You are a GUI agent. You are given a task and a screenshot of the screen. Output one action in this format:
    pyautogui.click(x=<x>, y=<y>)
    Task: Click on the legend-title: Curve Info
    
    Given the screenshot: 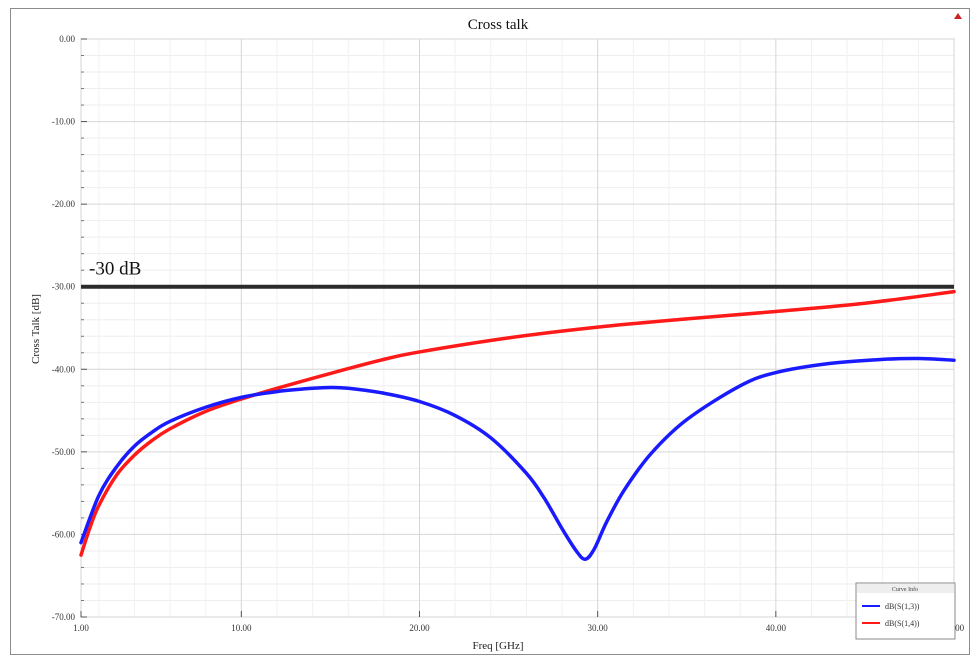 What is the action you would take?
    pyautogui.click(x=905, y=589)
    